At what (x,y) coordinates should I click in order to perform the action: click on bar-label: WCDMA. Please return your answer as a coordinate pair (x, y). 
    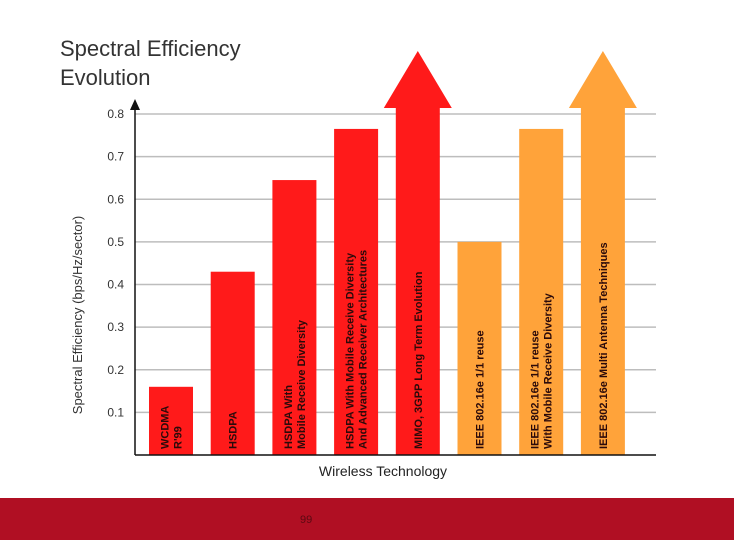
    Looking at the image, I should click on (166, 427).